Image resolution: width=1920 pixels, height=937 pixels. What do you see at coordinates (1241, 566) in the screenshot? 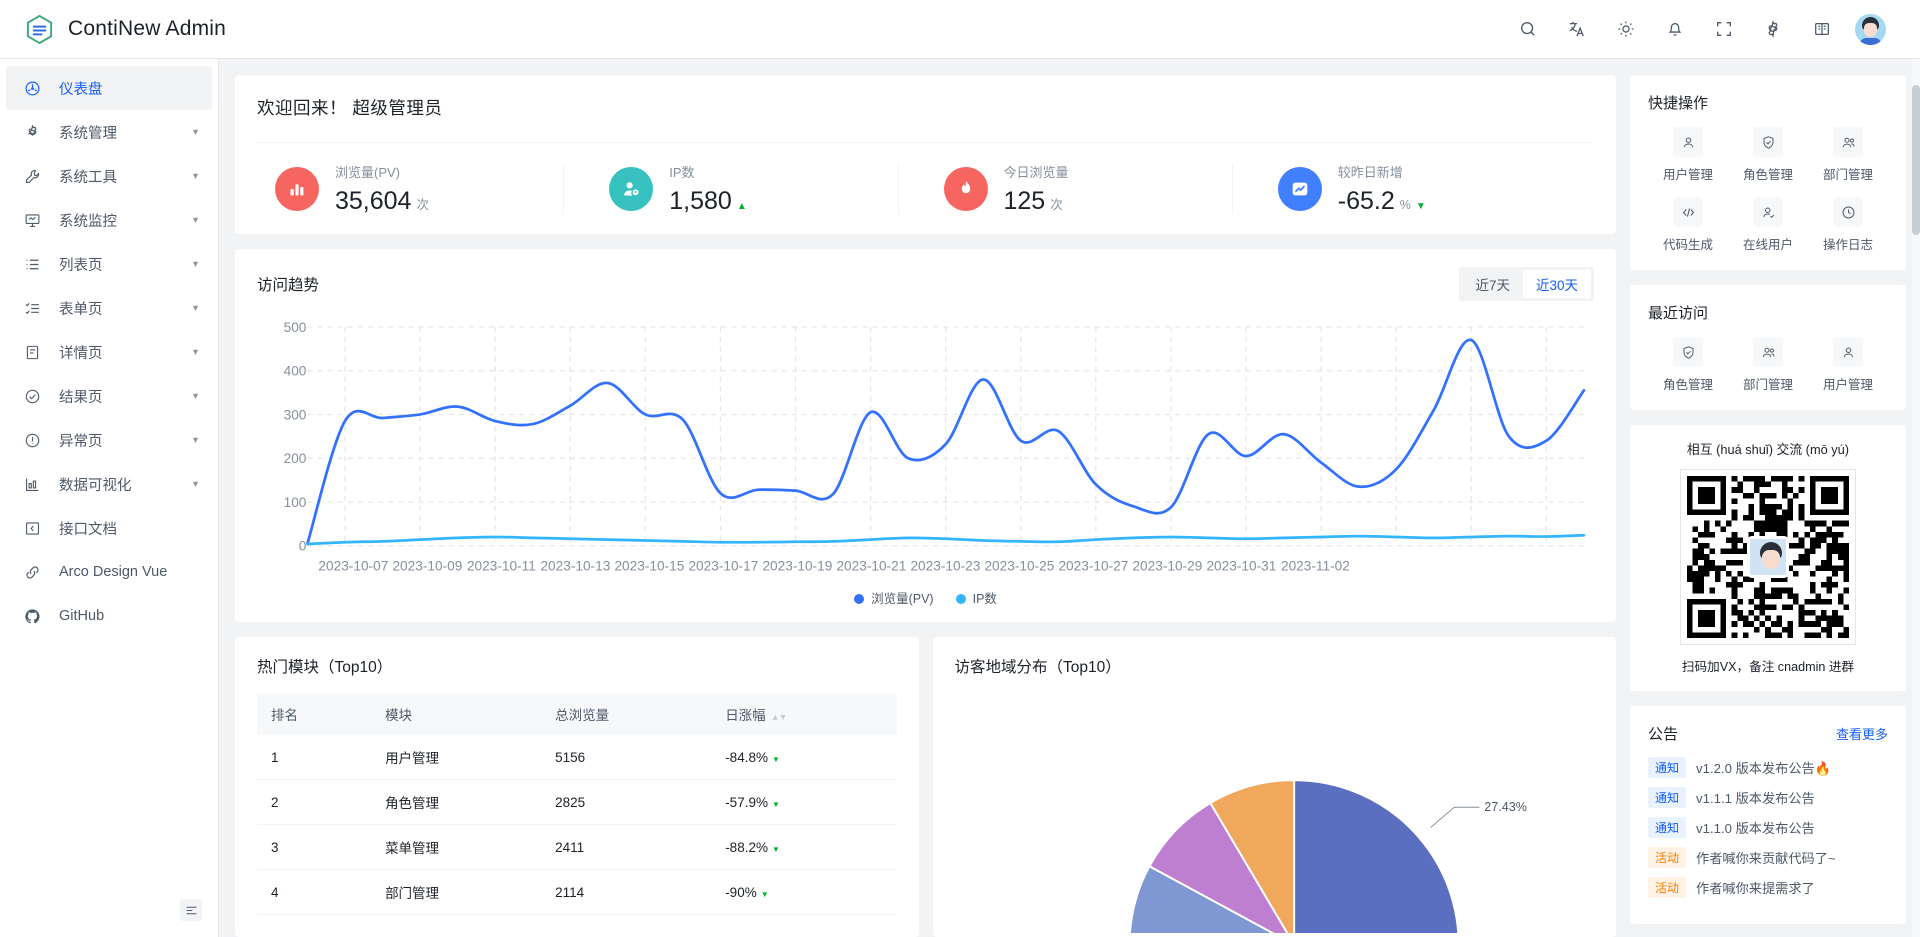
I see `svg-text: 2023-10-31` at bounding box center [1241, 566].